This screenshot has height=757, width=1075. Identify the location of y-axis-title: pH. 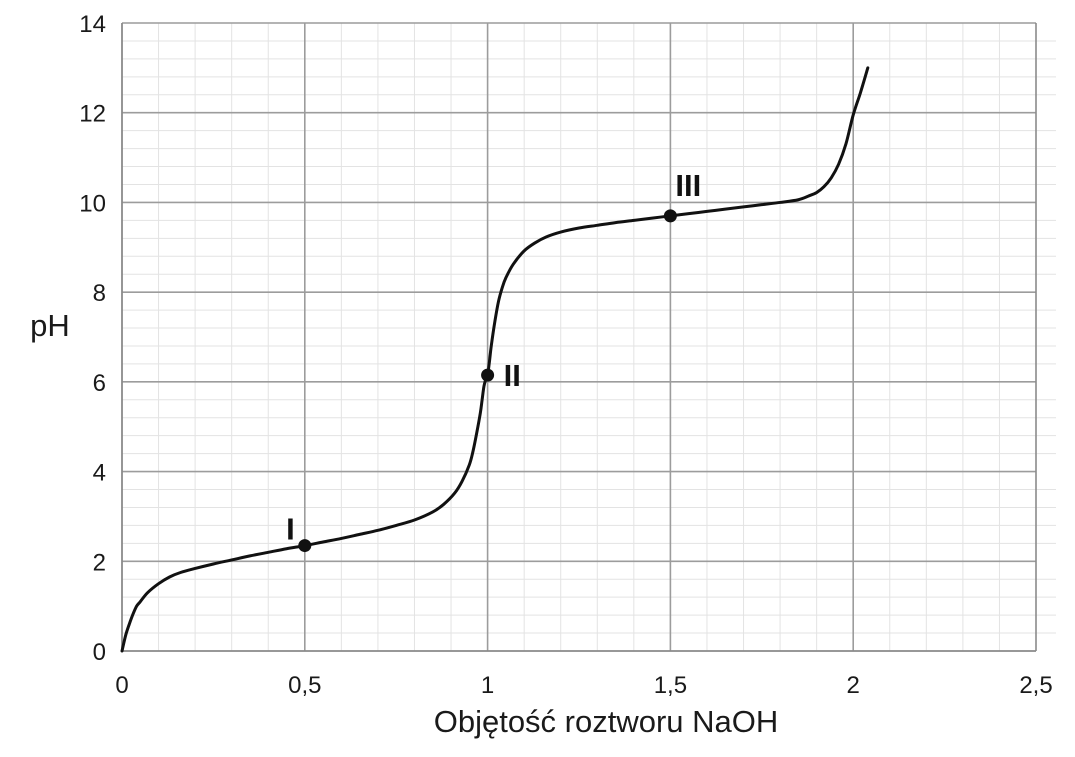
(50, 325).